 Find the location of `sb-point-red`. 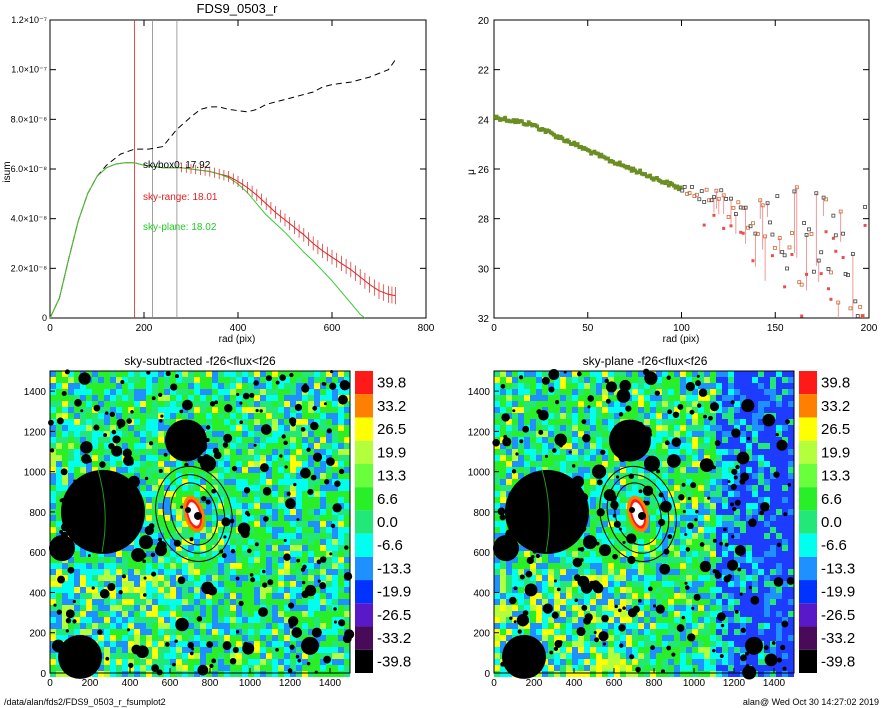

sb-point-red is located at coordinates (714, 215).